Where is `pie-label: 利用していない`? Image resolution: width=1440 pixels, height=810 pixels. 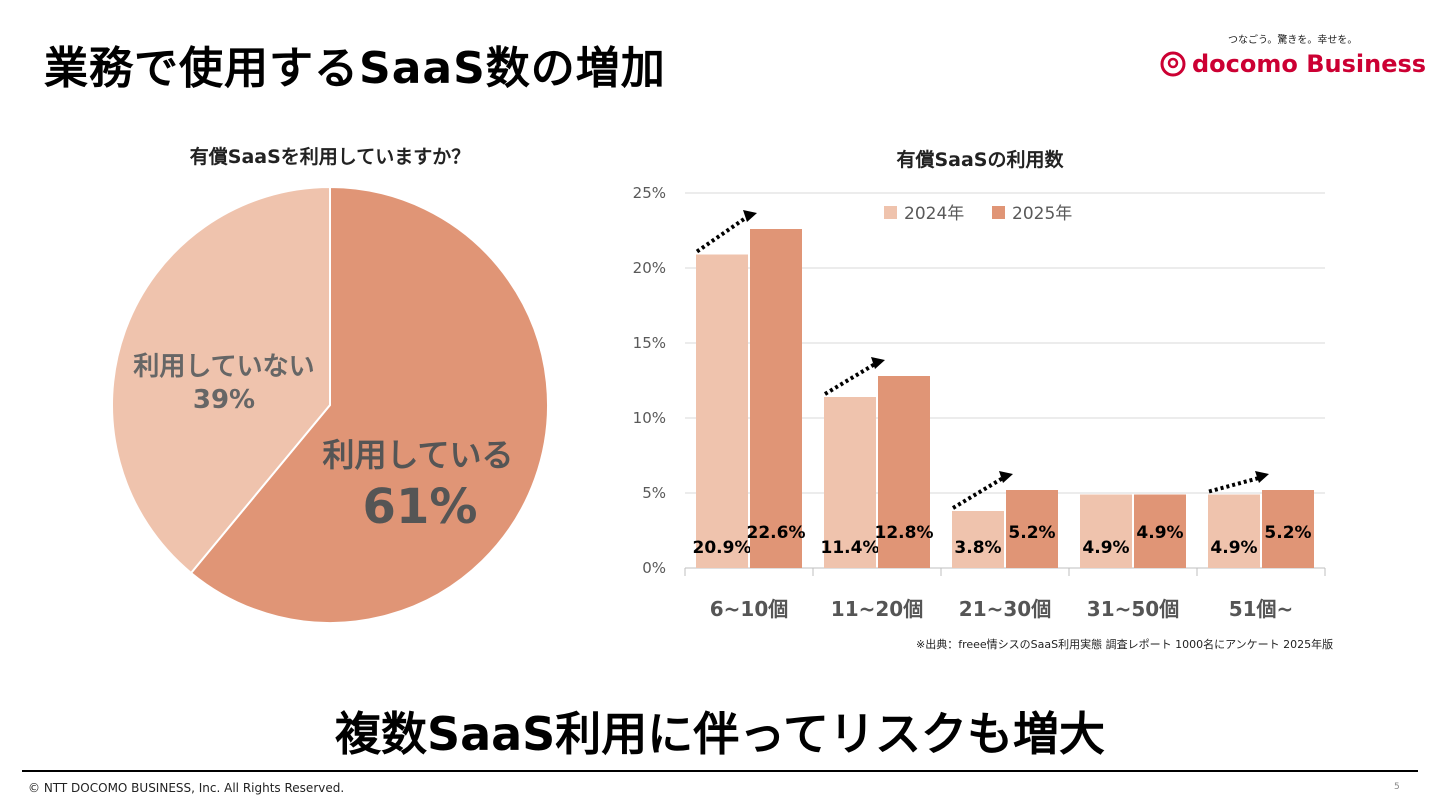 pie-label: 利用していない is located at coordinates (223, 367).